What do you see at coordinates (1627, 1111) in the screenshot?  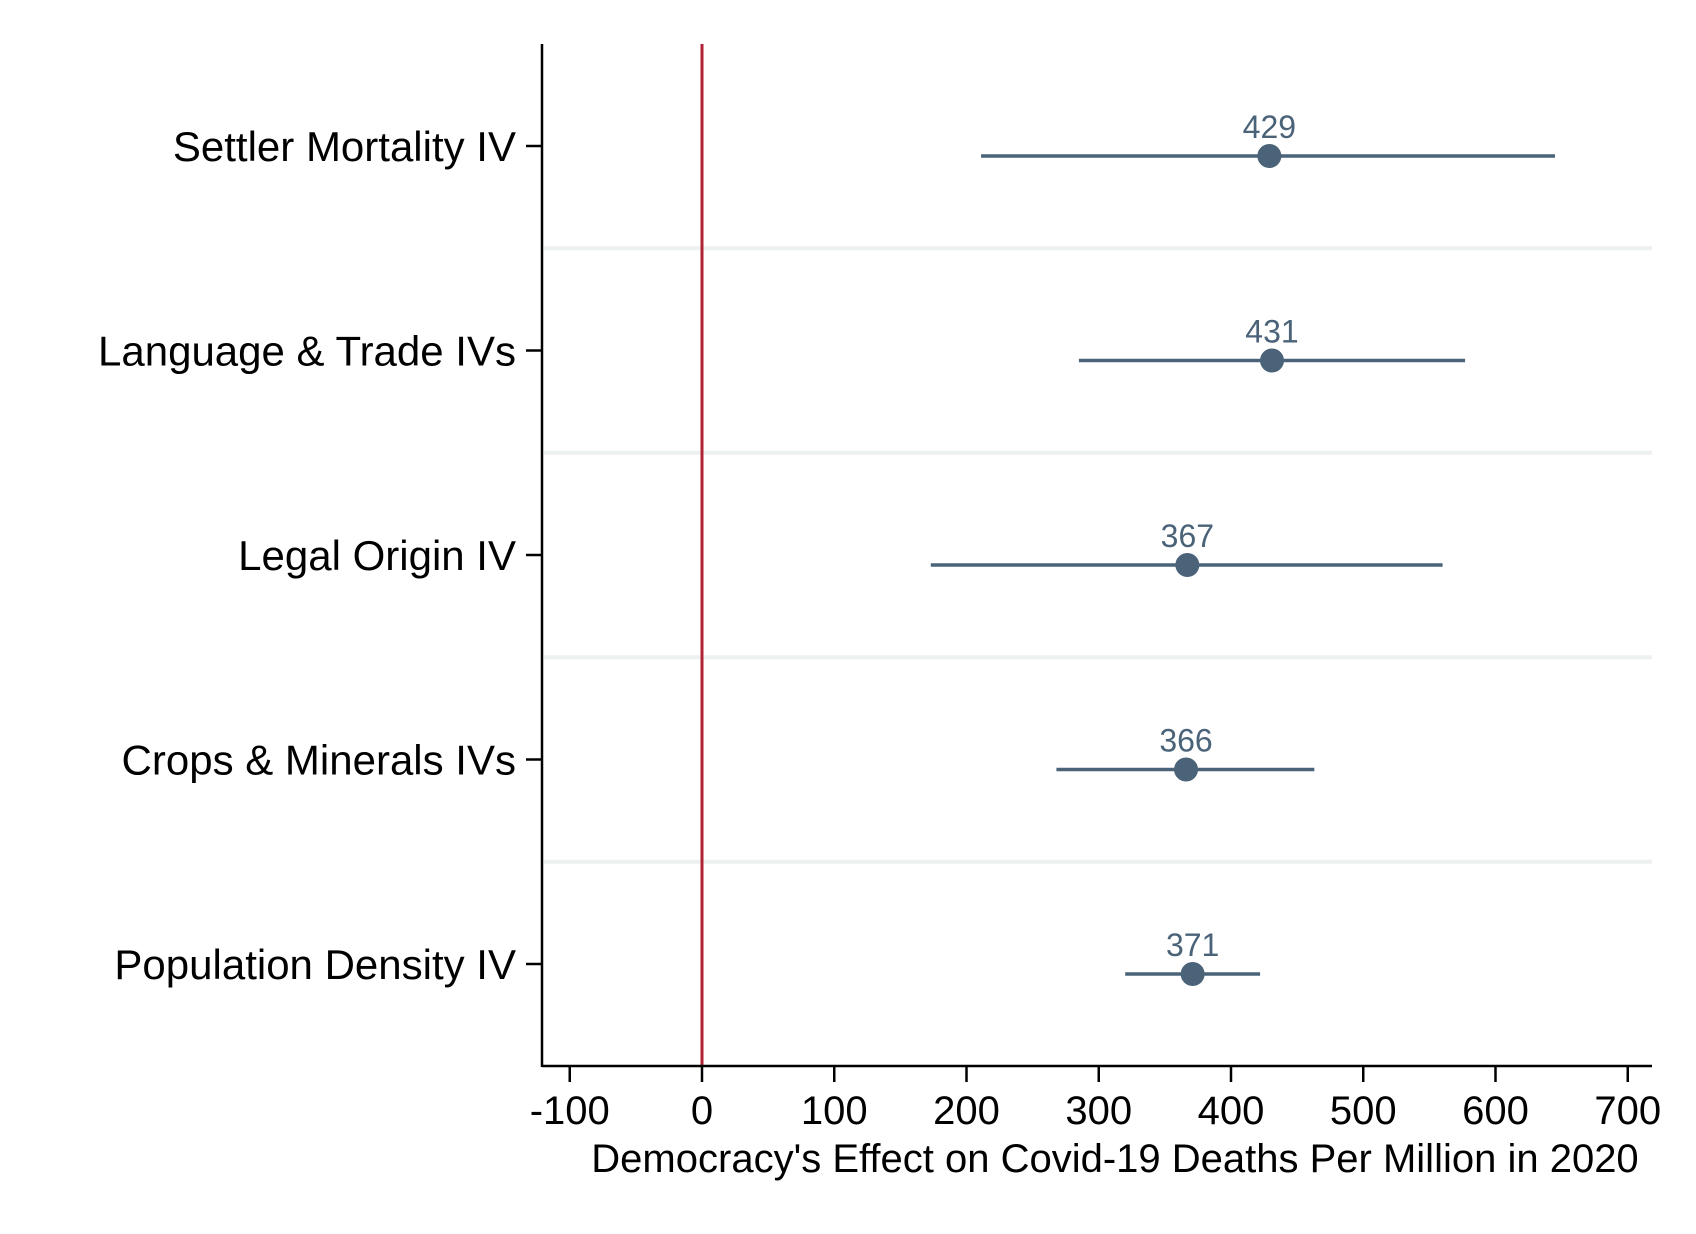 I see `x-tick-label: 700` at bounding box center [1627, 1111].